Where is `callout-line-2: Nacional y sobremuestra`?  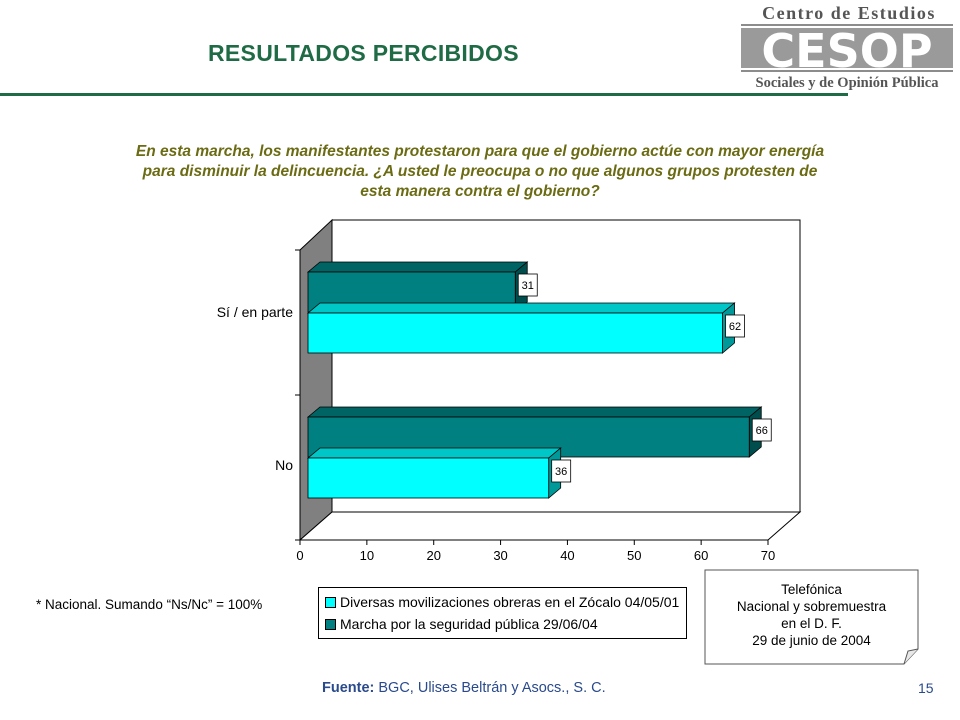 callout-line-2: Nacional y sobremuestra is located at coordinates (811, 606).